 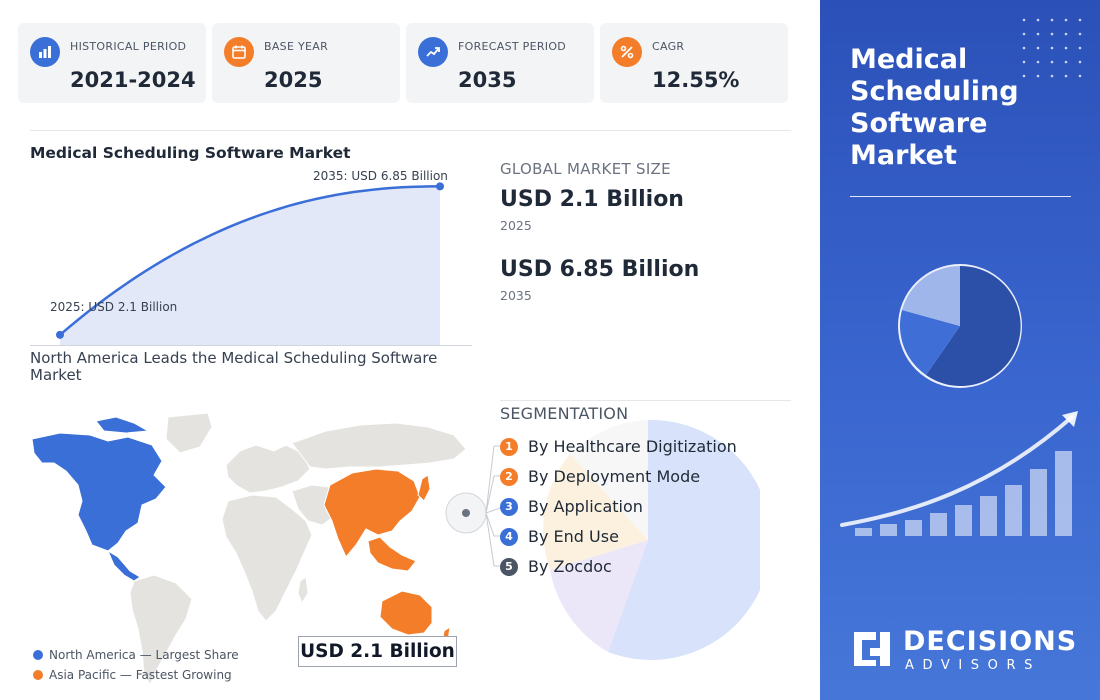 What do you see at coordinates (99, 492) in the screenshot?
I see `map-region-north-america` at bounding box center [99, 492].